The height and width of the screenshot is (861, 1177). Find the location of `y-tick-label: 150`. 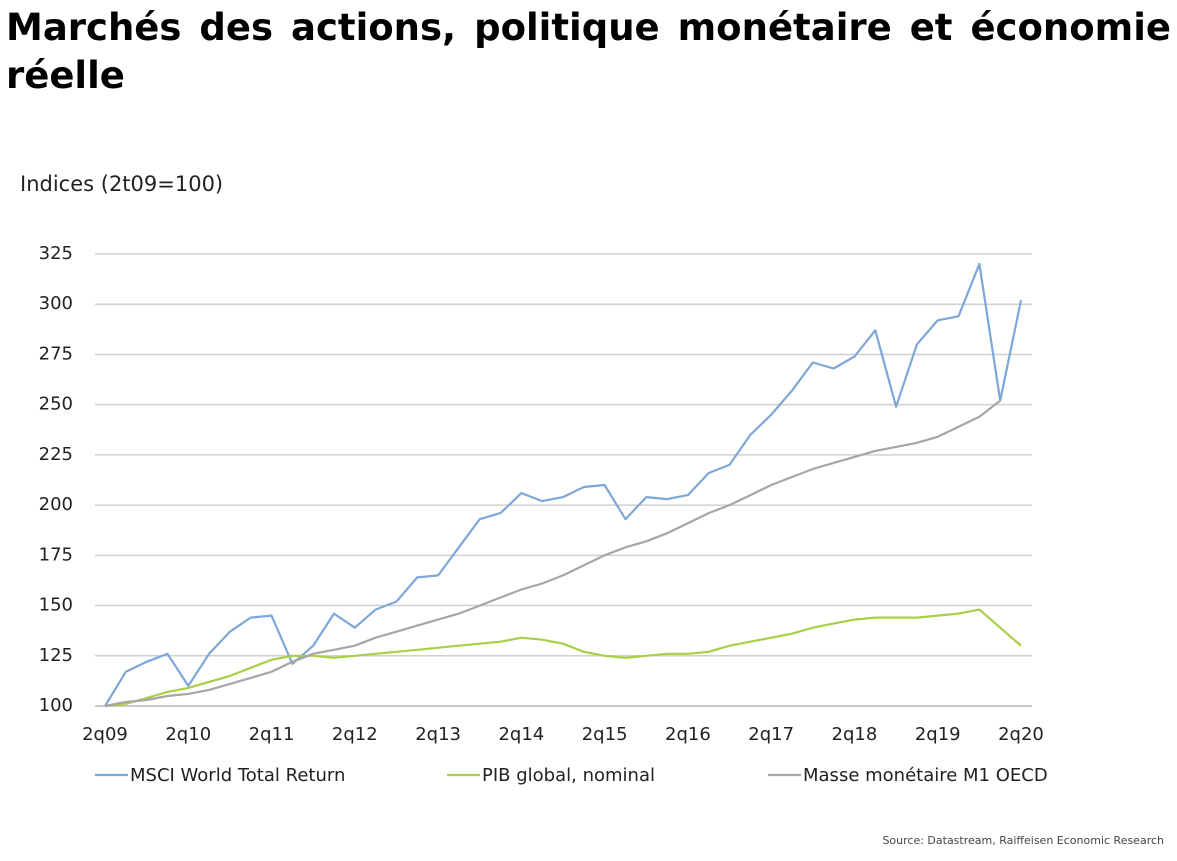

y-tick-label: 150 is located at coordinates (56, 605).